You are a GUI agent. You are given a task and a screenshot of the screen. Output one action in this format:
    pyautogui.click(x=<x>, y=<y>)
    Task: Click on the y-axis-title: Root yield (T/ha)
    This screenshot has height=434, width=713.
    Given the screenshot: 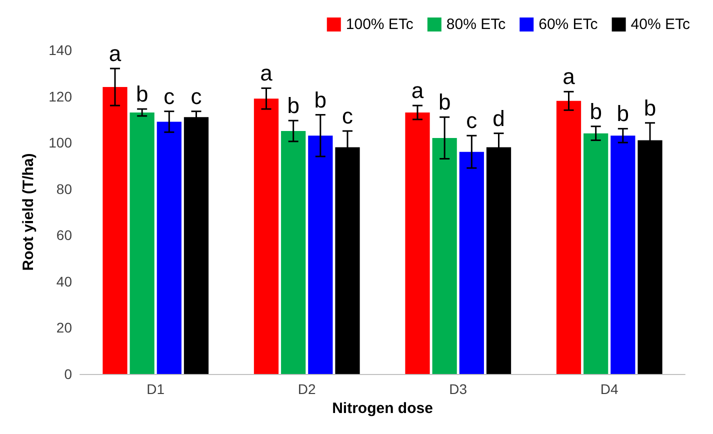 What is the action you would take?
    pyautogui.click(x=28, y=212)
    